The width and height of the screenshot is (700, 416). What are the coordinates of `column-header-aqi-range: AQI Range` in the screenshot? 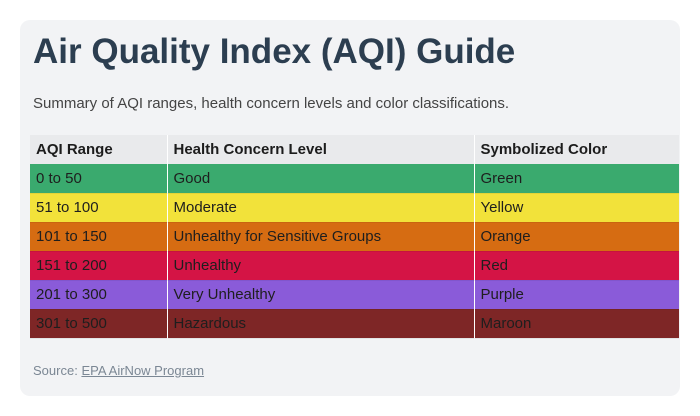 It's located at (99, 149).